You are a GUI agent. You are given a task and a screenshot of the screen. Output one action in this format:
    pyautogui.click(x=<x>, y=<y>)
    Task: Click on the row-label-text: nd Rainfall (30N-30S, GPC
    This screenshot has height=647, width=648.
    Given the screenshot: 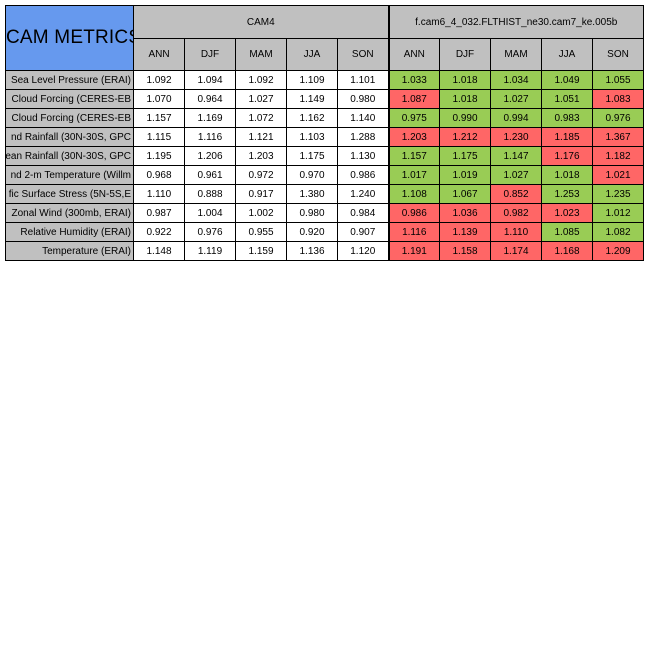 What is the action you would take?
    pyautogui.click(x=70, y=137)
    